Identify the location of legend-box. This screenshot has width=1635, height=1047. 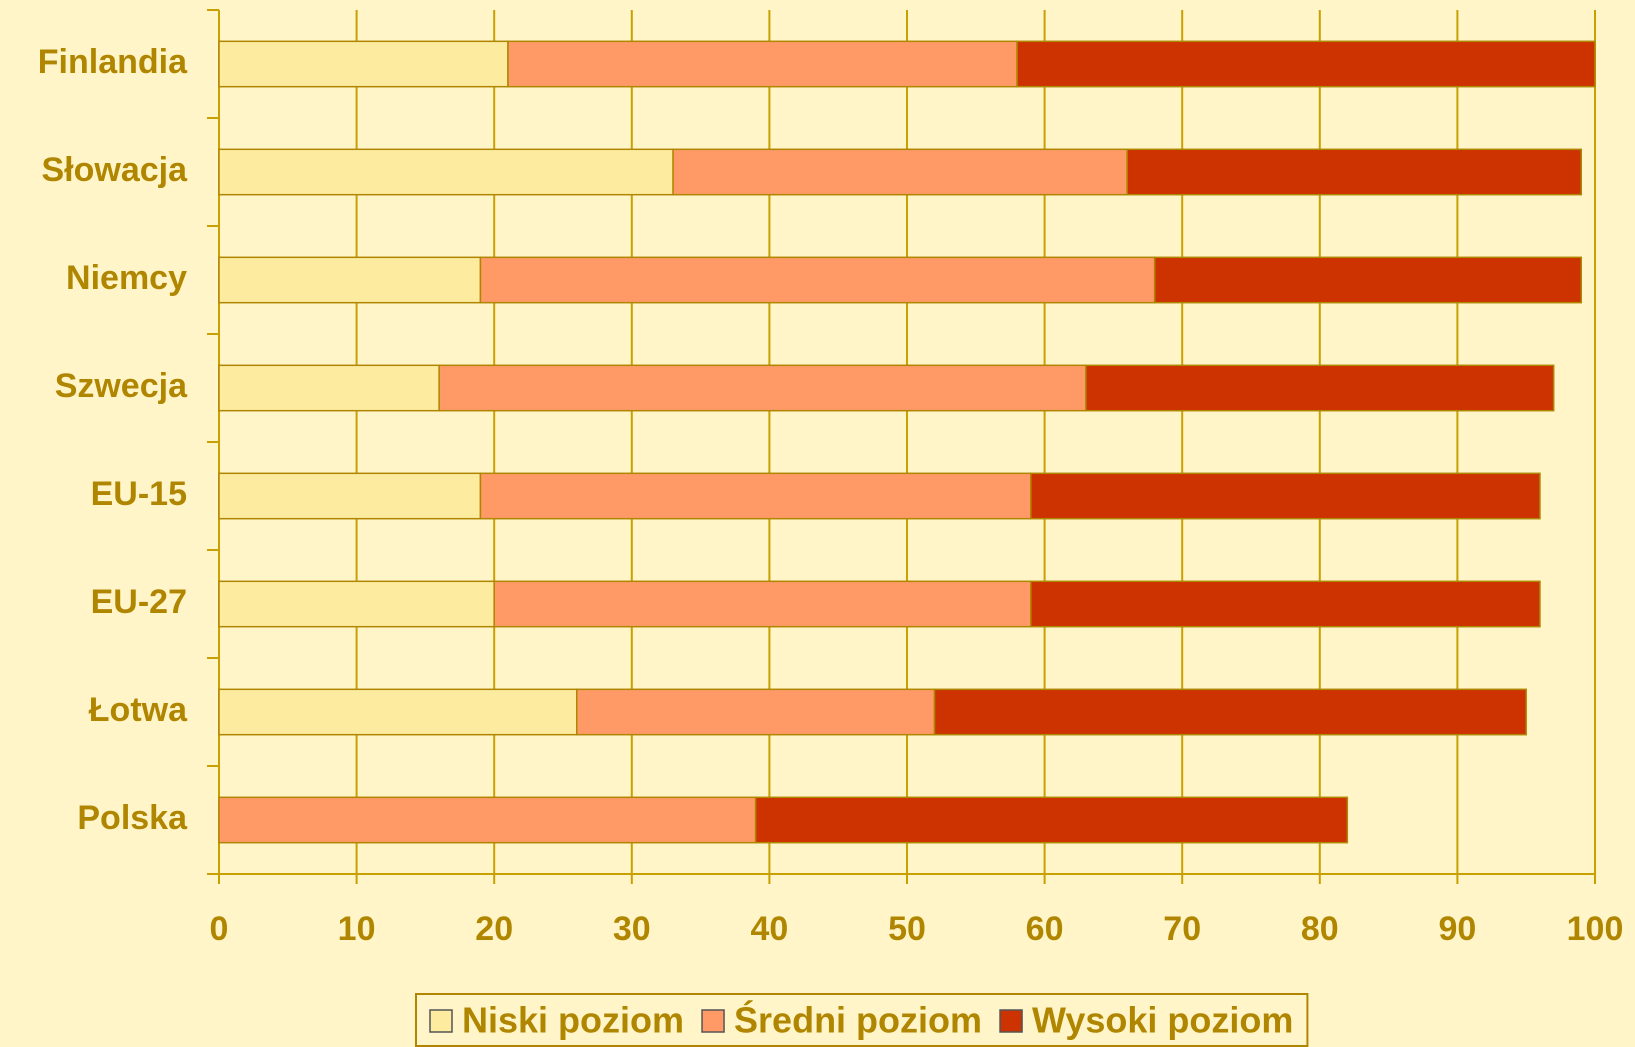
(862, 1020).